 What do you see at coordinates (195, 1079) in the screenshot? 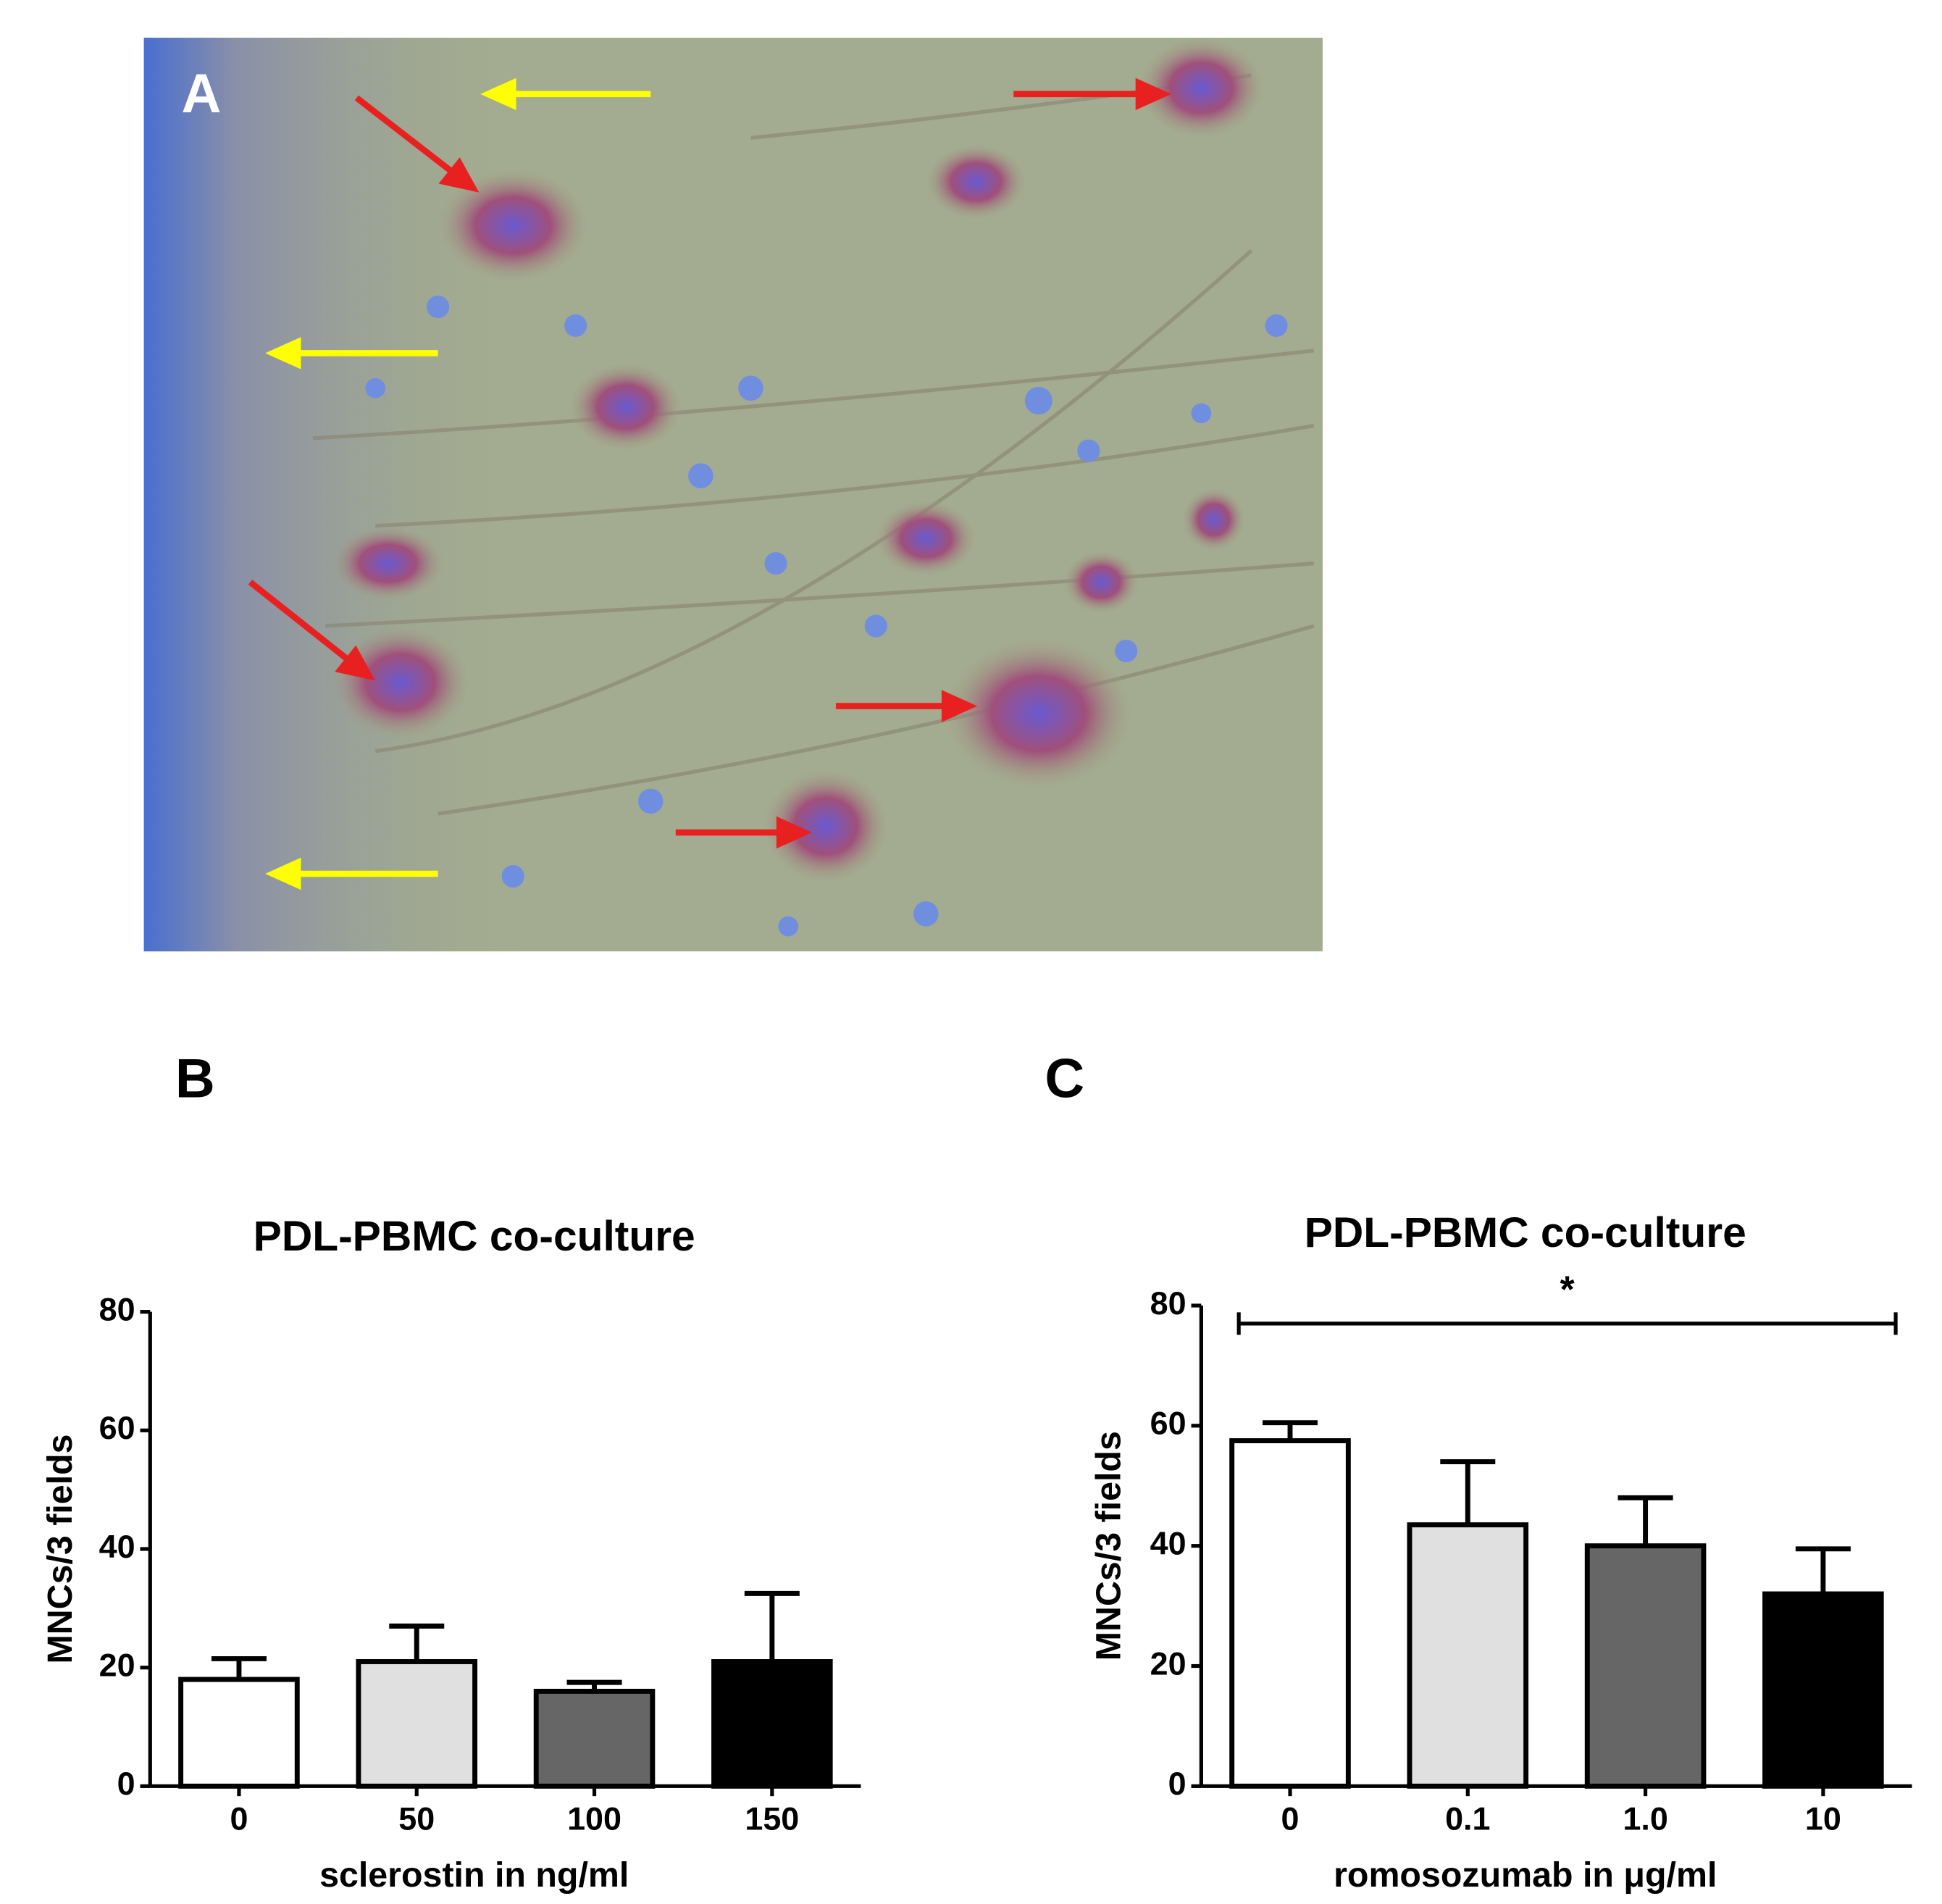
I see `panel-label: B` at bounding box center [195, 1079].